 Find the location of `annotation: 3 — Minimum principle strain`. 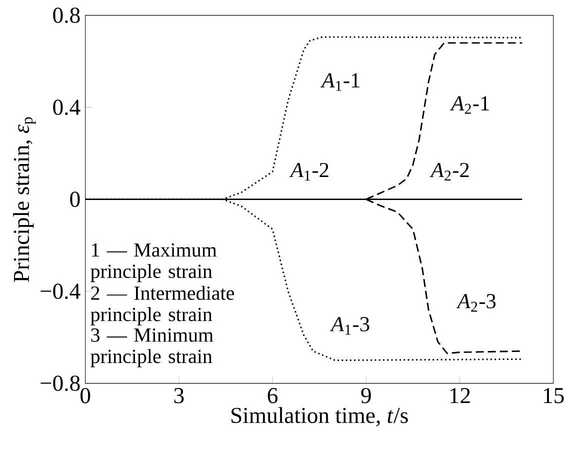

annotation: 3 — Minimum principle strain is located at coordinates (152, 348).